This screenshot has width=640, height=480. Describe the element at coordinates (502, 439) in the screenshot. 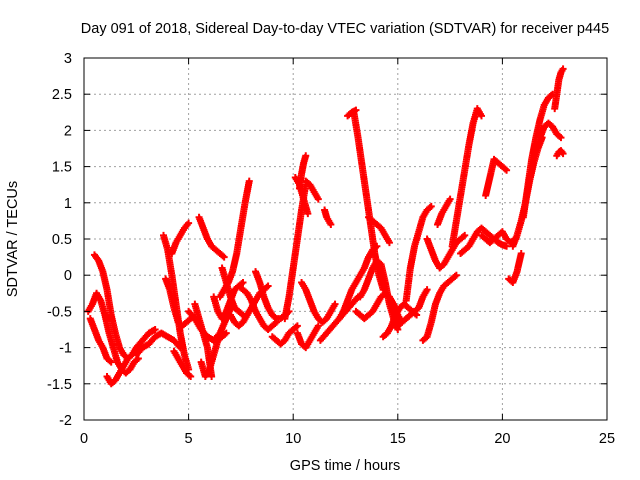

I see `x-tick-label: 20` at that location.